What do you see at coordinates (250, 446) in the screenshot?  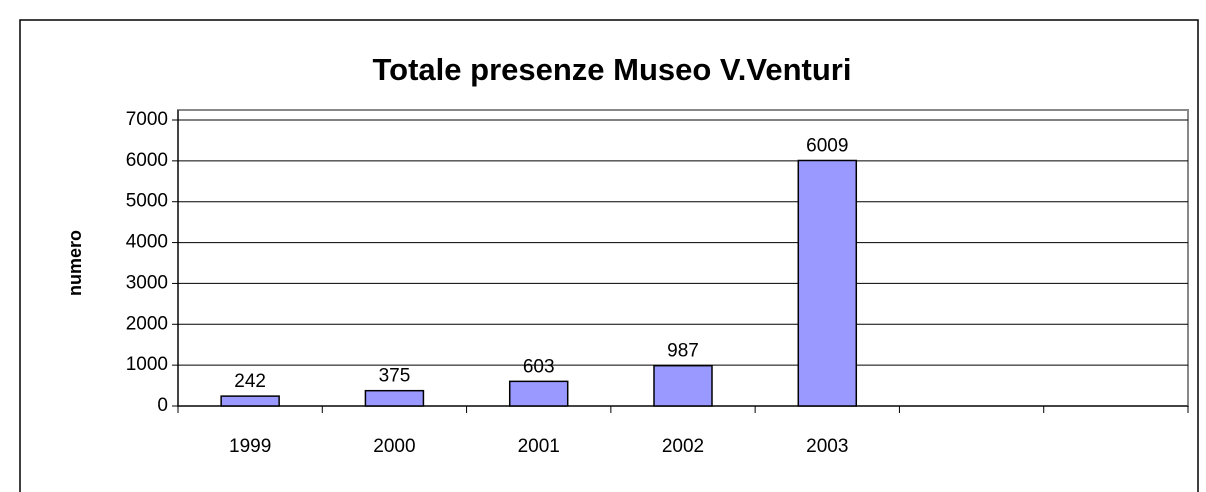 I see `x-tick-label: 1999` at bounding box center [250, 446].